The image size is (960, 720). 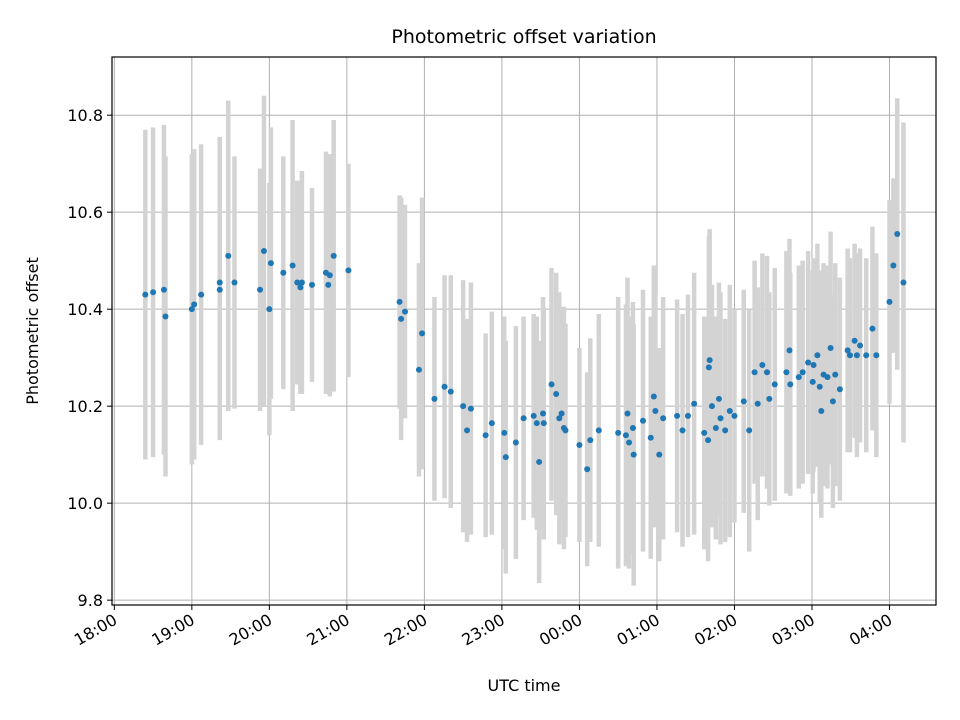 I want to click on y-tick-label: 10.4, so click(x=85, y=309).